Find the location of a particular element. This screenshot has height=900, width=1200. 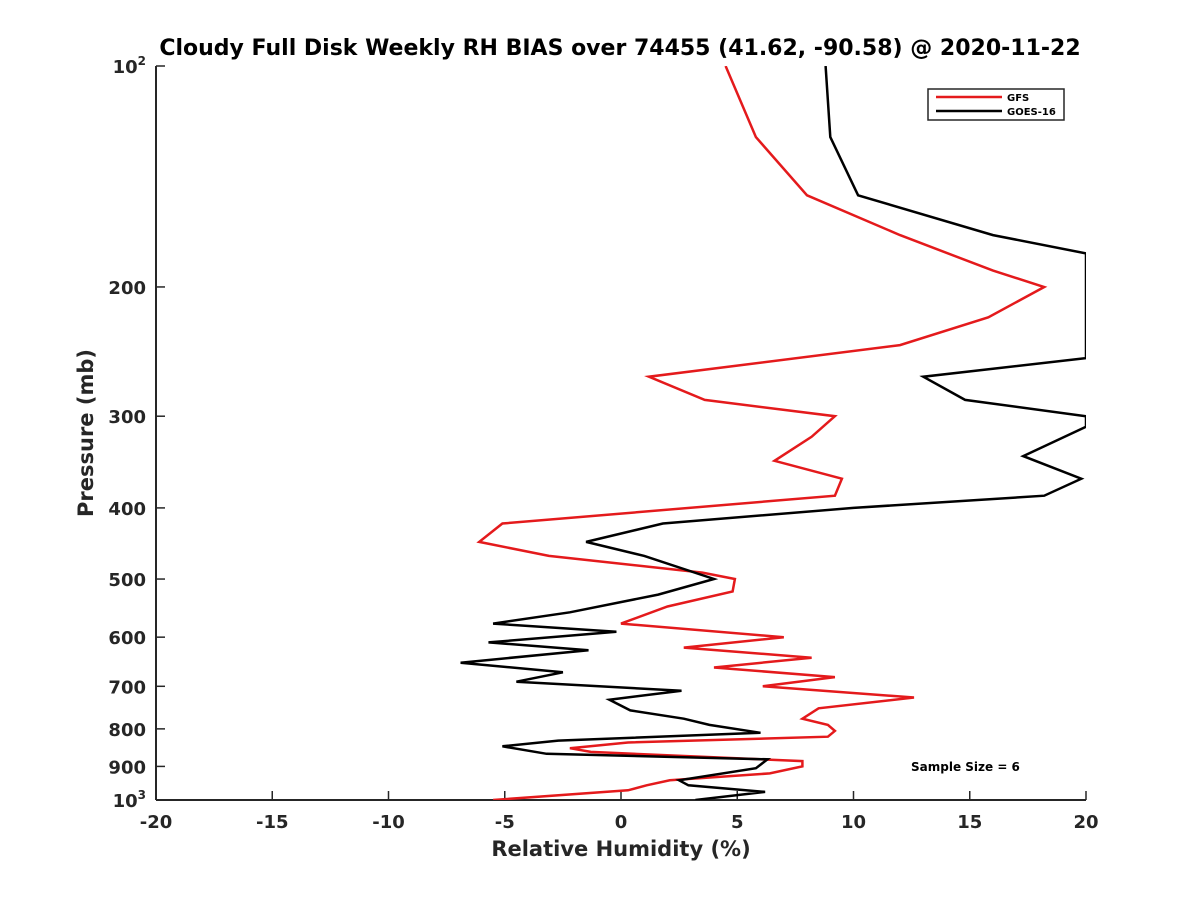

legend-box is located at coordinates (996, 104).